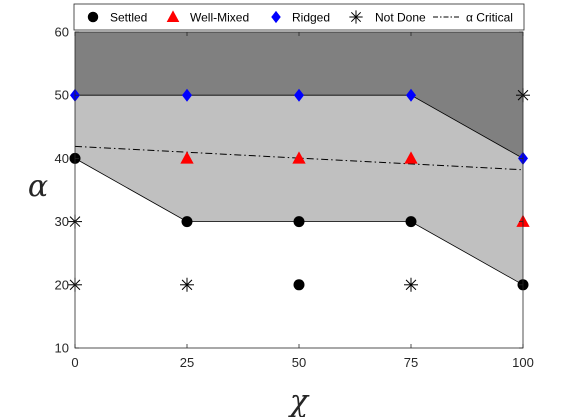 This screenshot has width=578, height=417. Describe the element at coordinates (299, 400) in the screenshot. I see `x-axis-label: χ` at that location.